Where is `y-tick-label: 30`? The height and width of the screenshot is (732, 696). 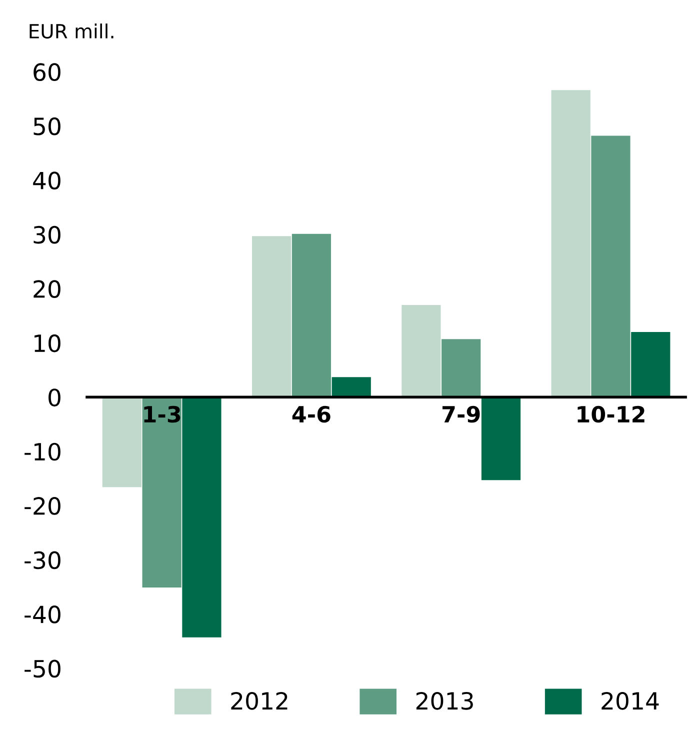 y-tick-label: 30 is located at coordinates (47, 235).